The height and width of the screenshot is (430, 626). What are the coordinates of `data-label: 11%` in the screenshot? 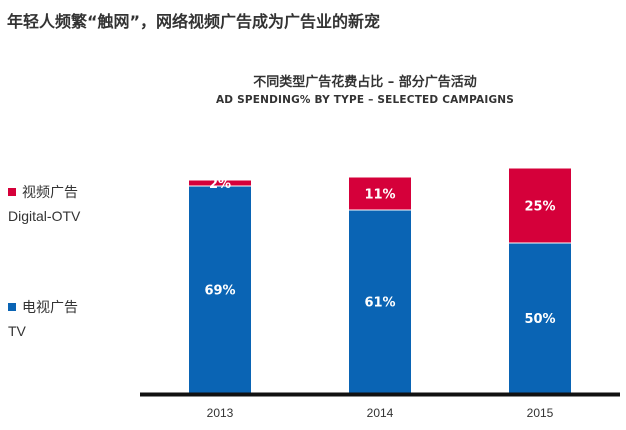 It's located at (379, 195).